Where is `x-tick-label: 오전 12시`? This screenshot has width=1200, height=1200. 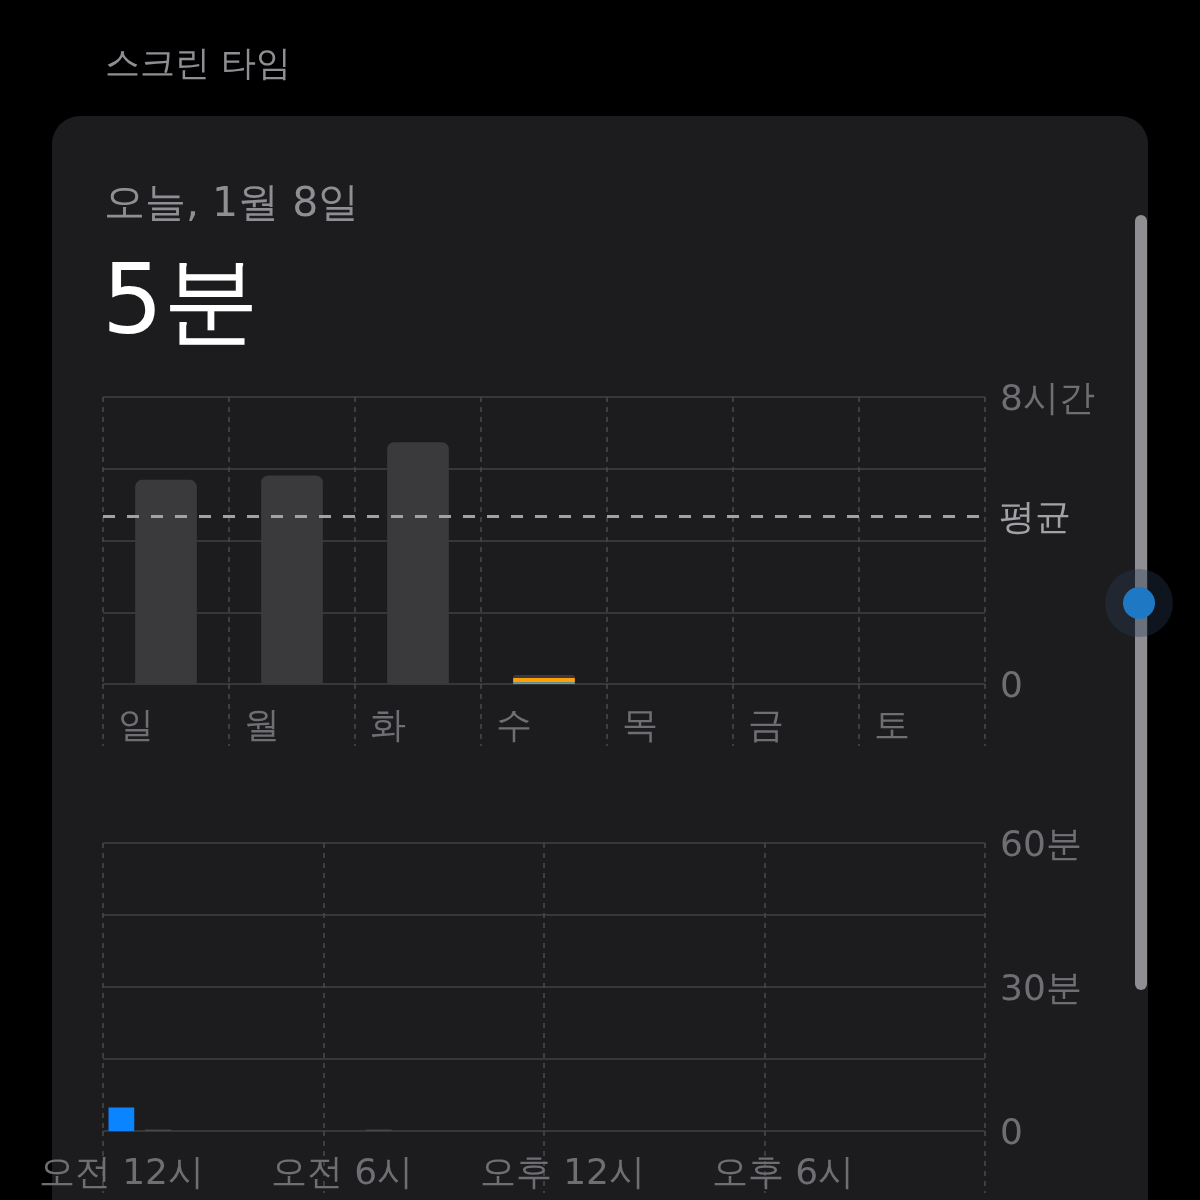 x-tick-label: 오전 12시 is located at coordinates (121, 1171).